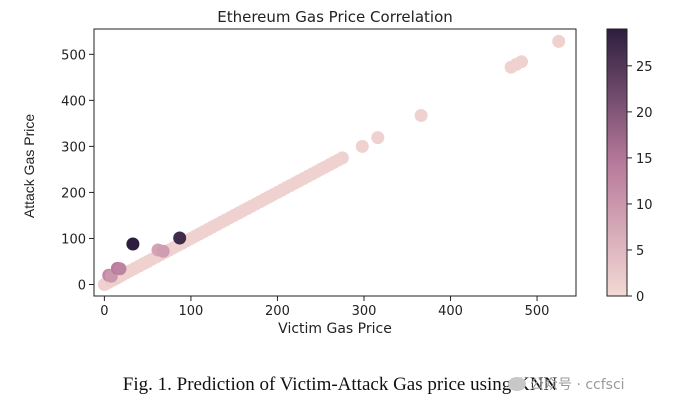 The image size is (680, 409). I want to click on y-tick-label: 300, so click(73, 147).